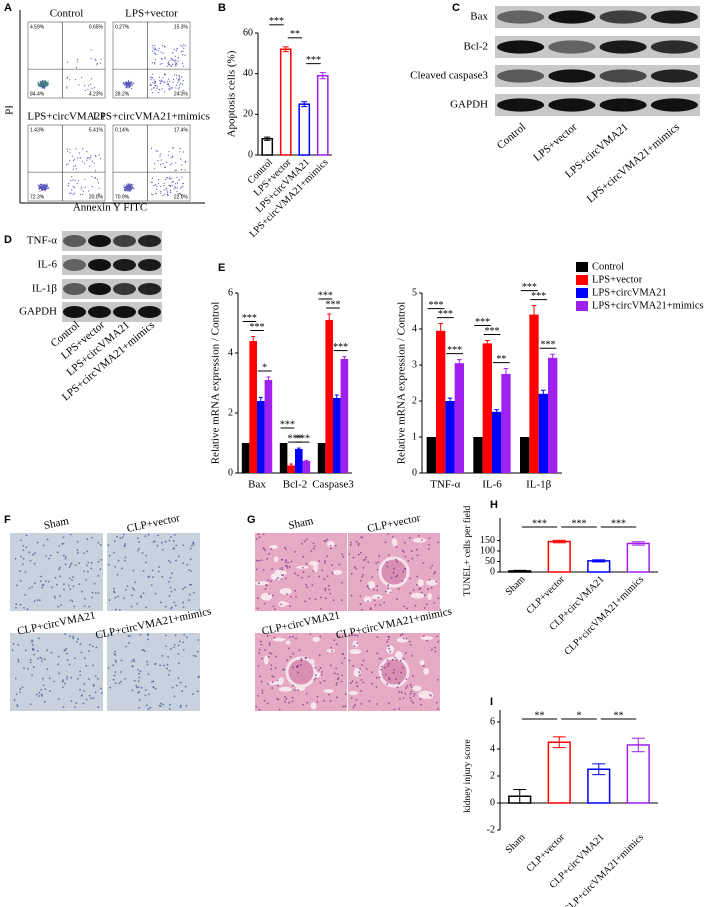 The image size is (709, 907). What do you see at coordinates (151, 60) in the screenshot?
I see `flow-plot-frame` at bounding box center [151, 60].